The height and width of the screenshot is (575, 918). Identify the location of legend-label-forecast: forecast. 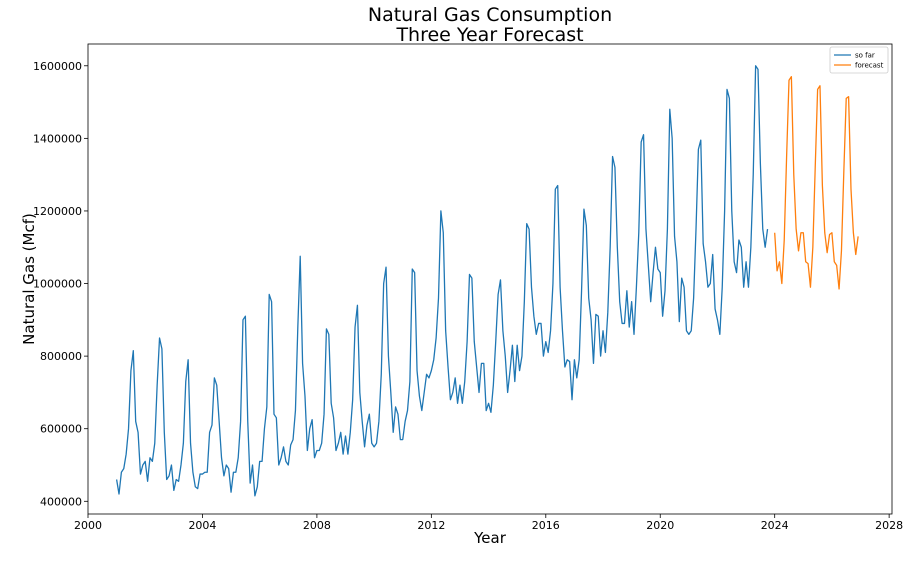
(869, 66).